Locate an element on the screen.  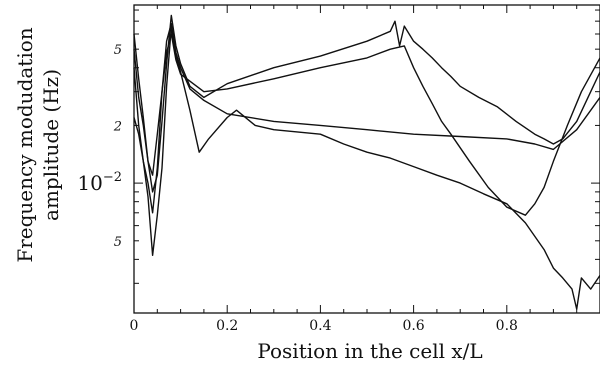
x-tick-label: 0.4 is located at coordinates (320, 326).